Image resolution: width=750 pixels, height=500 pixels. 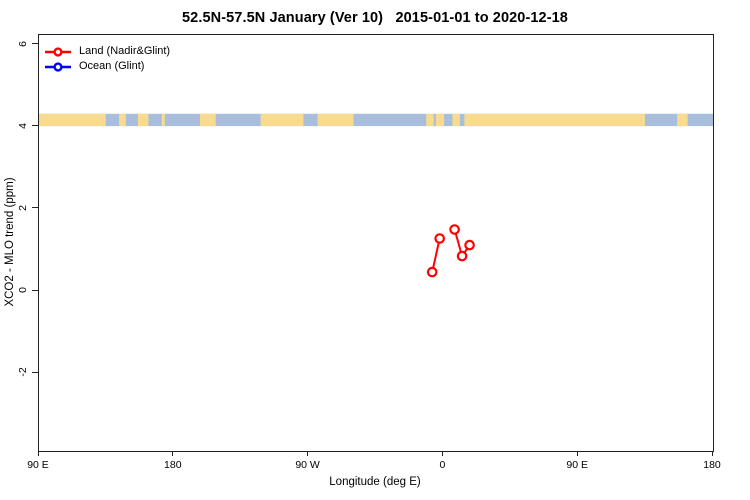 What do you see at coordinates (436, 255) in the screenshot?
I see `series-line` at bounding box center [436, 255].